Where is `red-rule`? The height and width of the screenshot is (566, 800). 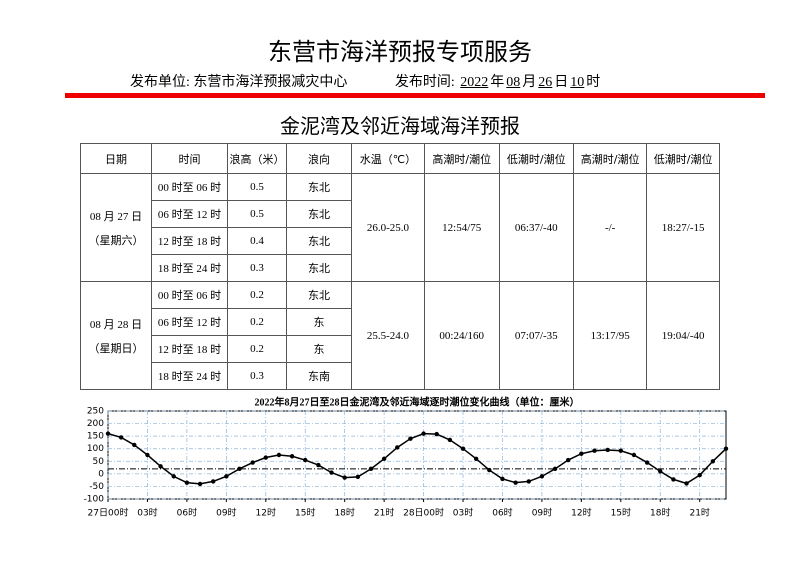 red-rule is located at coordinates (415, 95).